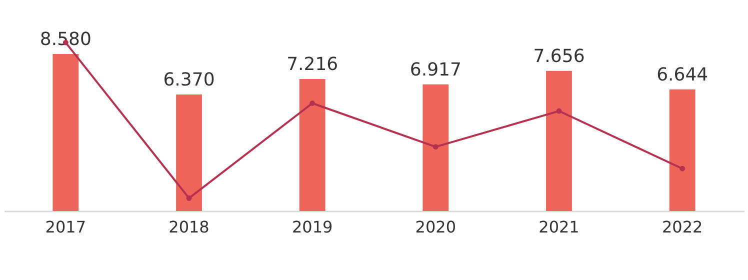 The height and width of the screenshot is (280, 748). Describe the element at coordinates (682, 227) in the screenshot. I see `x-tick-label: 2022` at that location.